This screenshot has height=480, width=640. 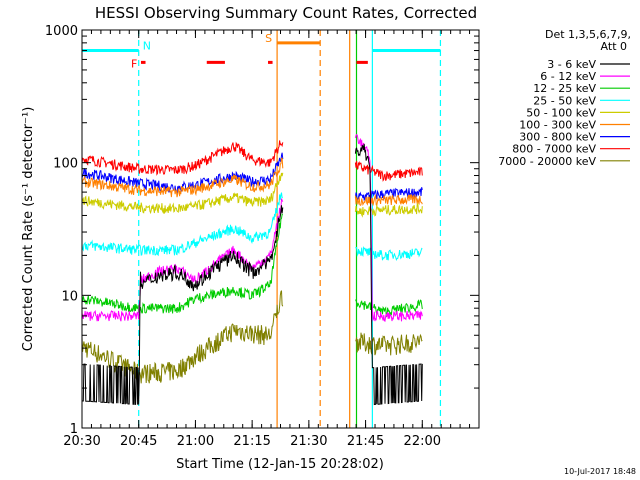 What do you see at coordinates (365, 441) in the screenshot?
I see `x-tick-label: 21:45` at bounding box center [365, 441].